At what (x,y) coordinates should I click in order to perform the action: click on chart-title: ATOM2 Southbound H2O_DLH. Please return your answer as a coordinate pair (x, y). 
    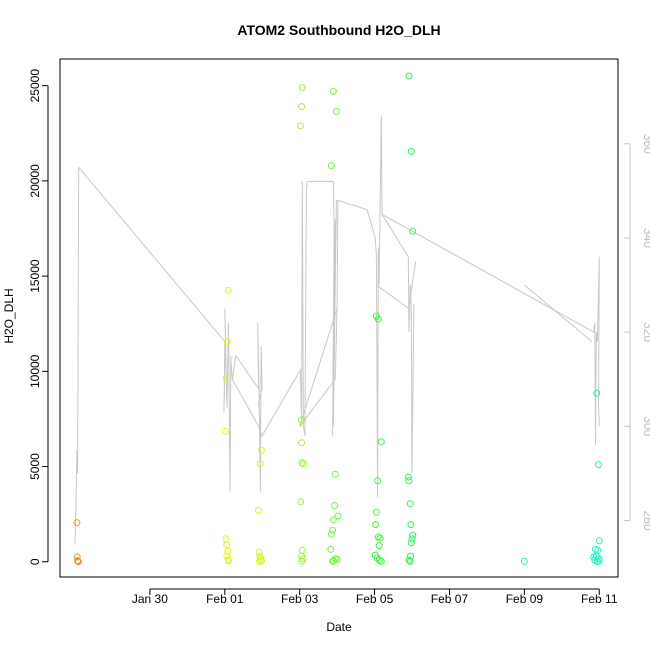
    Looking at the image, I should click on (338, 30).